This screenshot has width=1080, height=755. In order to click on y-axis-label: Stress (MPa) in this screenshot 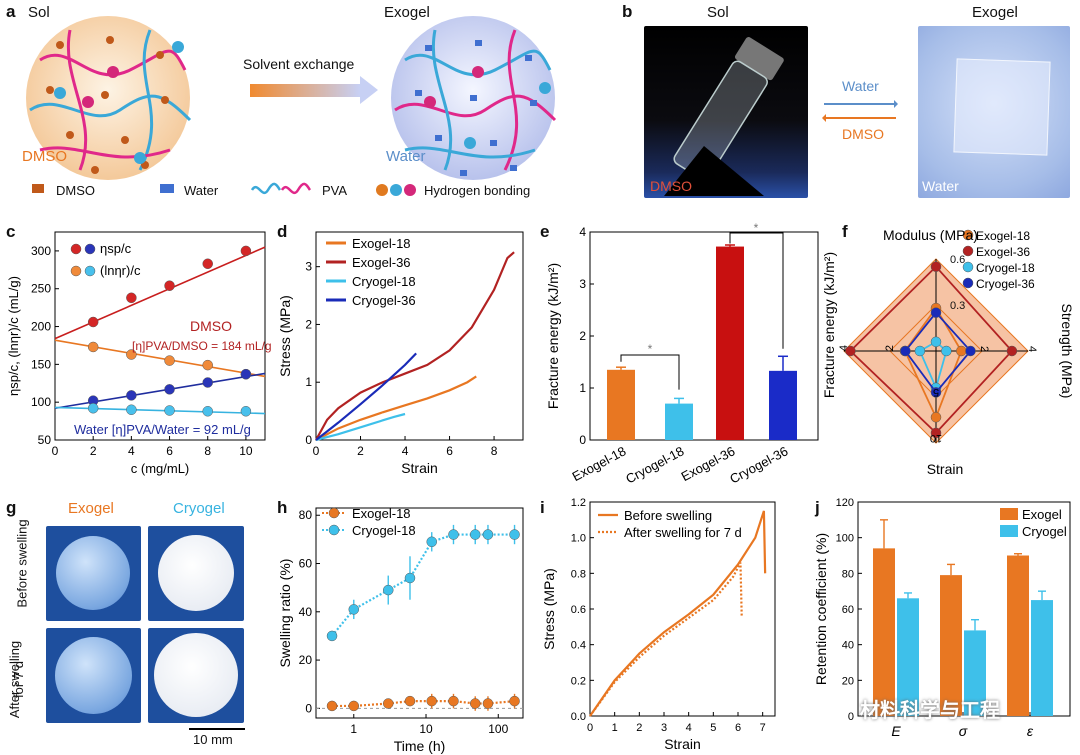, I will do `click(285, 336)`.